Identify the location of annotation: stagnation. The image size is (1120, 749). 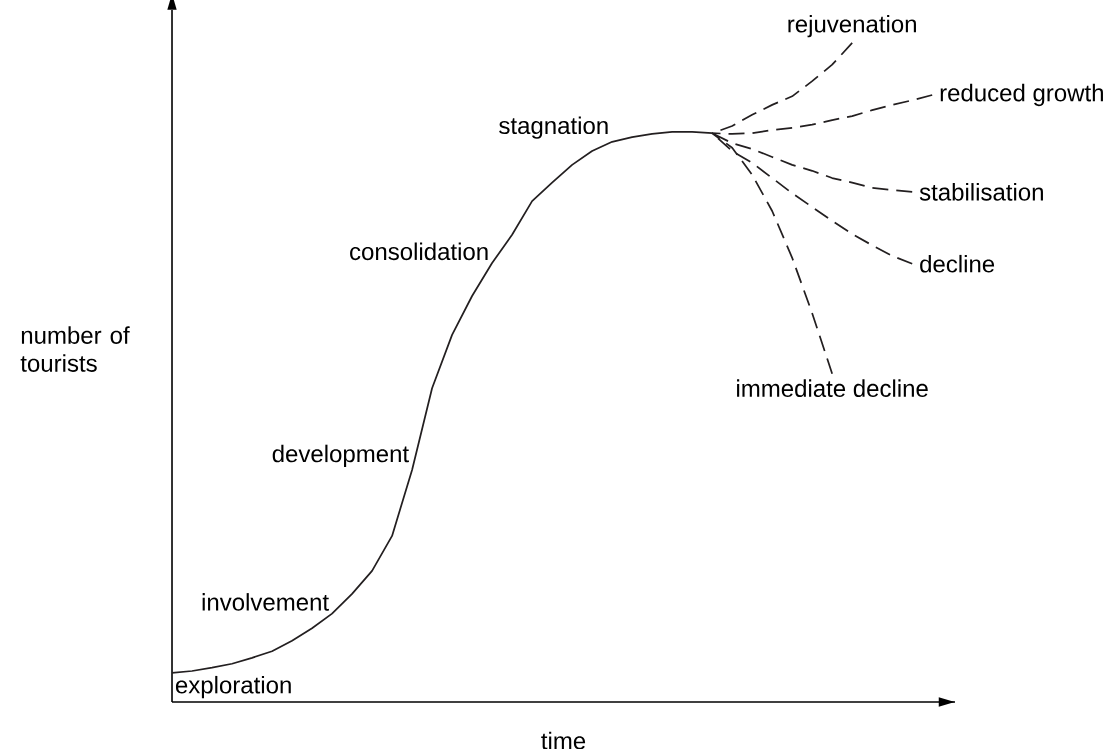
(553, 127).